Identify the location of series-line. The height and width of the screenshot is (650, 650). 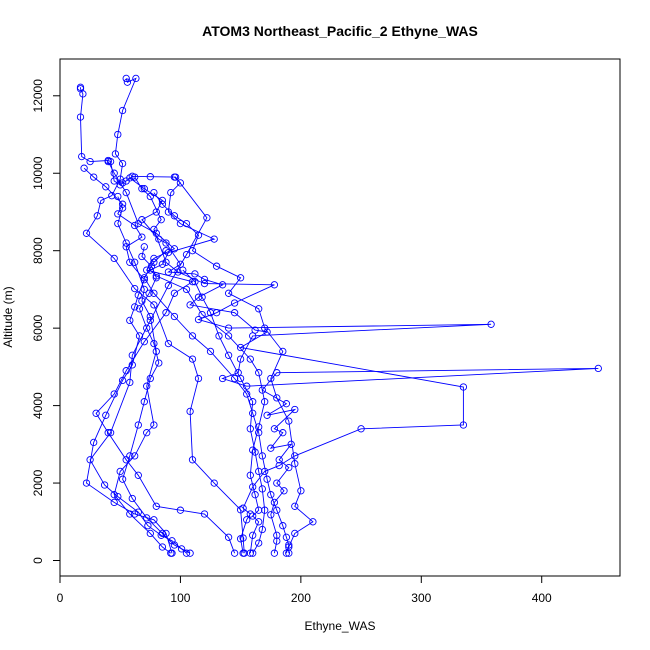
(233, 373).